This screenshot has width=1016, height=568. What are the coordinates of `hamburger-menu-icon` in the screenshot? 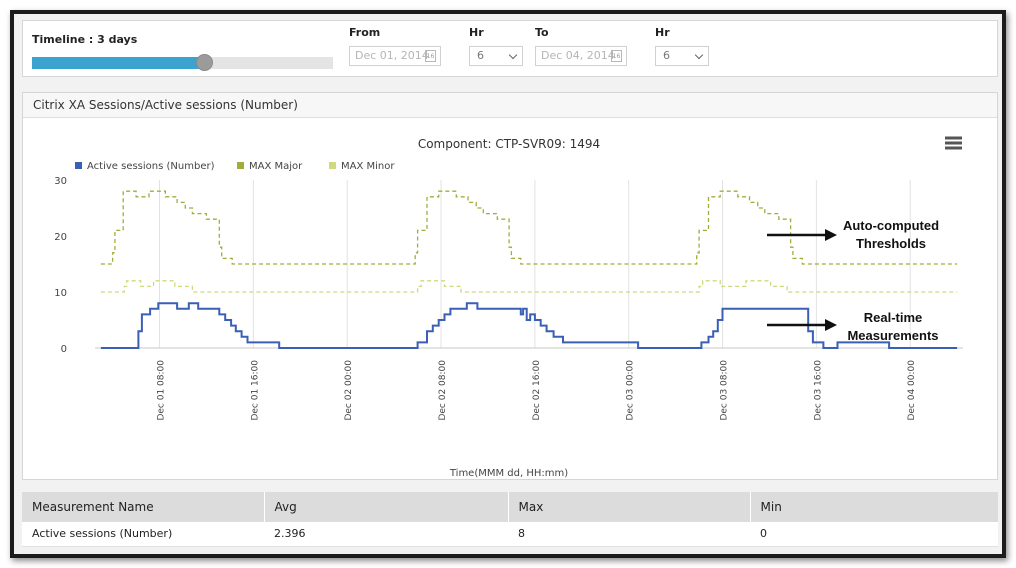 It's located at (953, 143).